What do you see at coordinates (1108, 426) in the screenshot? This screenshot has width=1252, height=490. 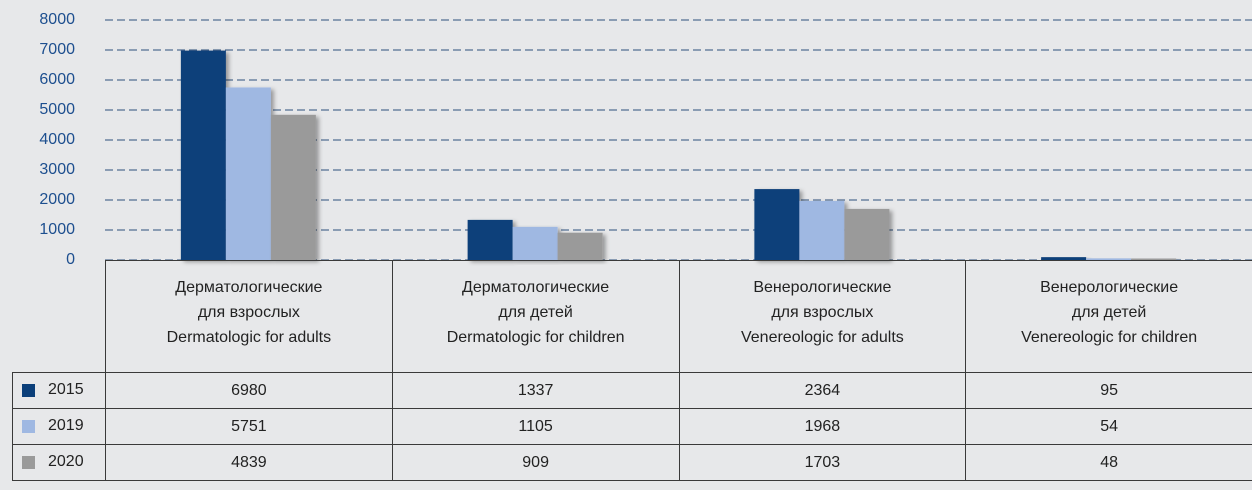 I see `table-value: 54` at bounding box center [1108, 426].